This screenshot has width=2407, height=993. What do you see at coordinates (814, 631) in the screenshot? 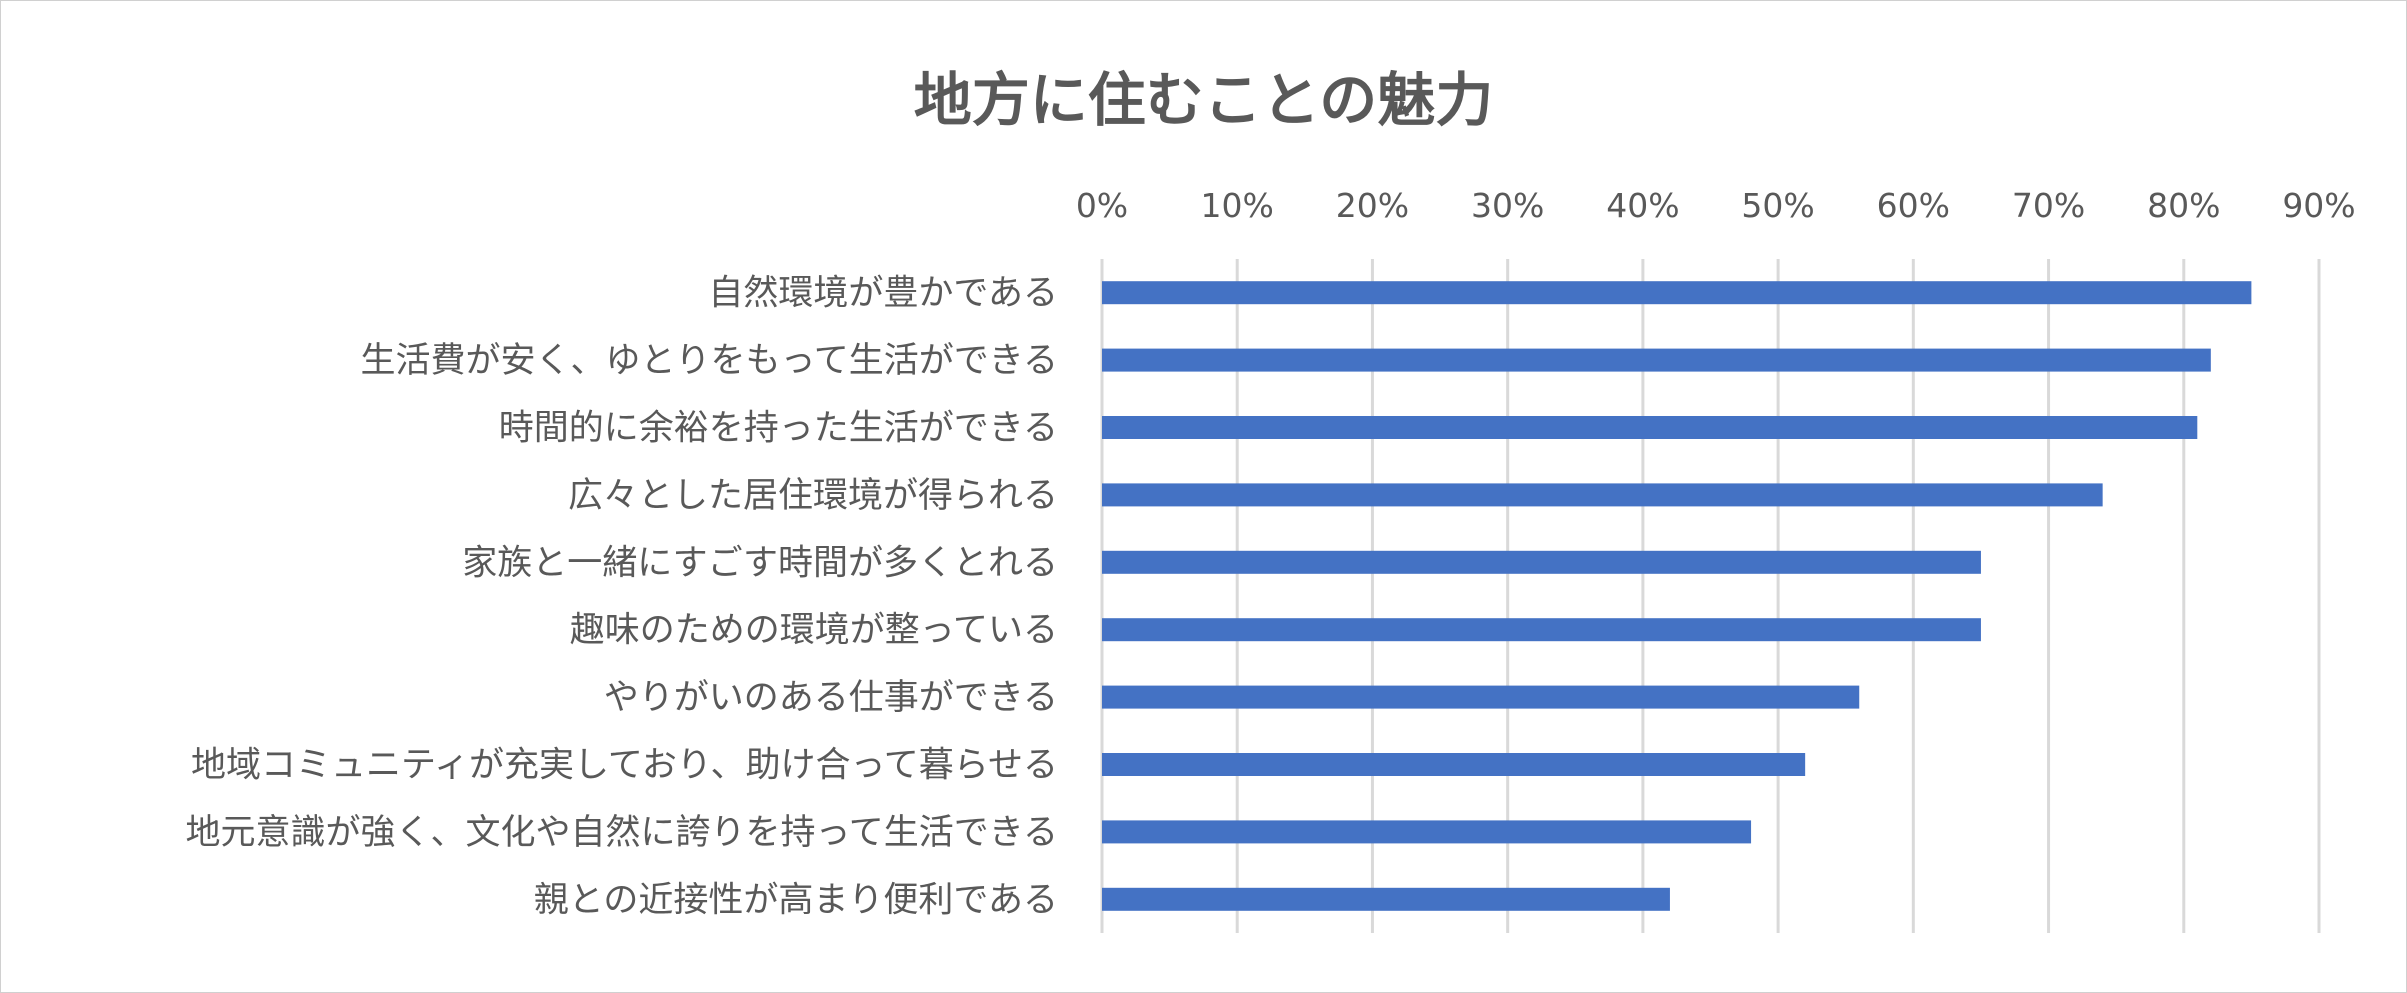
I see `category-label: 趣味のための環境が整っている` at bounding box center [814, 631].